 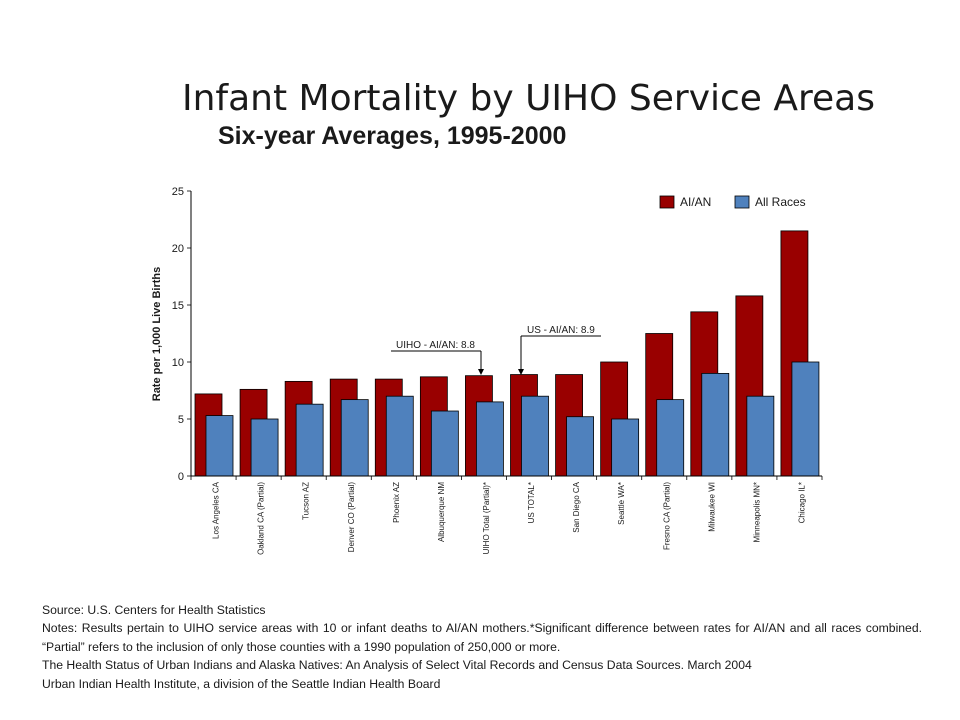 What do you see at coordinates (392, 136) in the screenshot?
I see `page-subtitle: Six-year Averages, 1995-2000` at bounding box center [392, 136].